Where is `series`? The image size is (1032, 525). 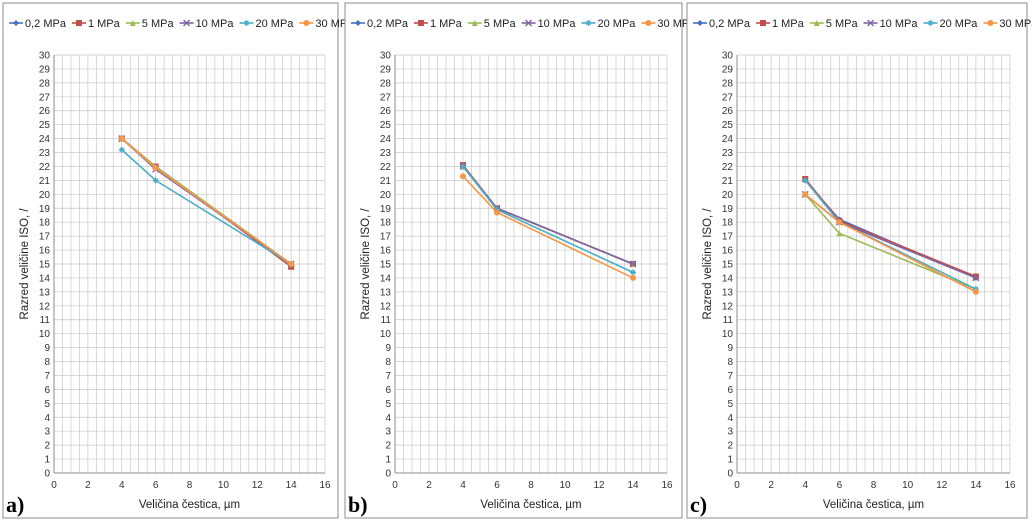 series is located at coordinates (890, 243).